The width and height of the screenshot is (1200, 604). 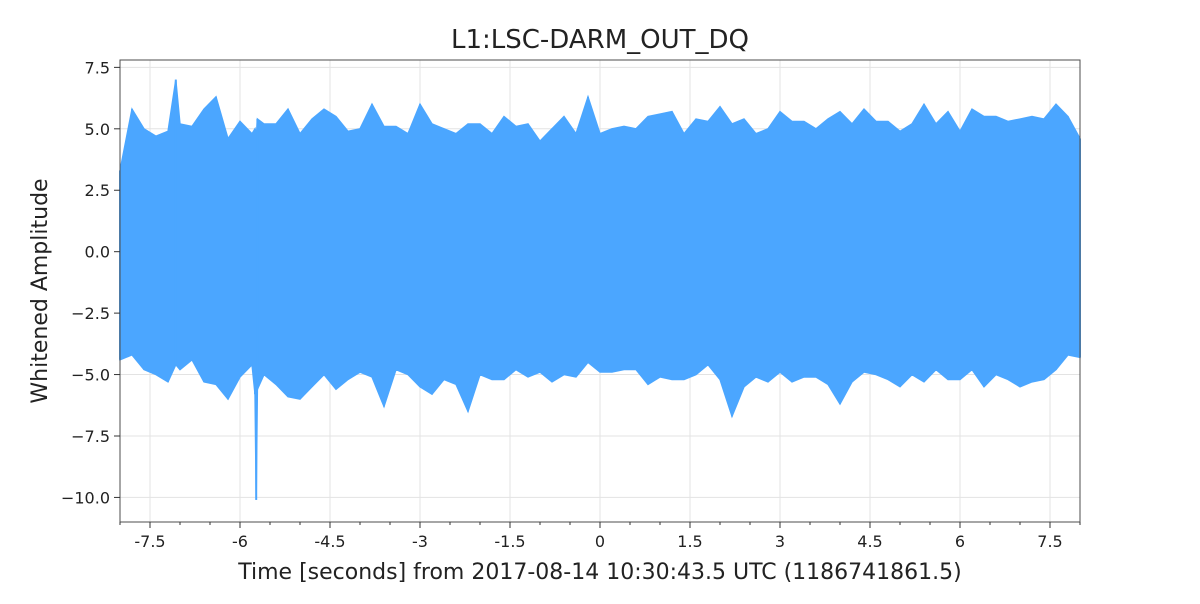 I want to click on x-tick-label: 3, so click(x=780, y=541).